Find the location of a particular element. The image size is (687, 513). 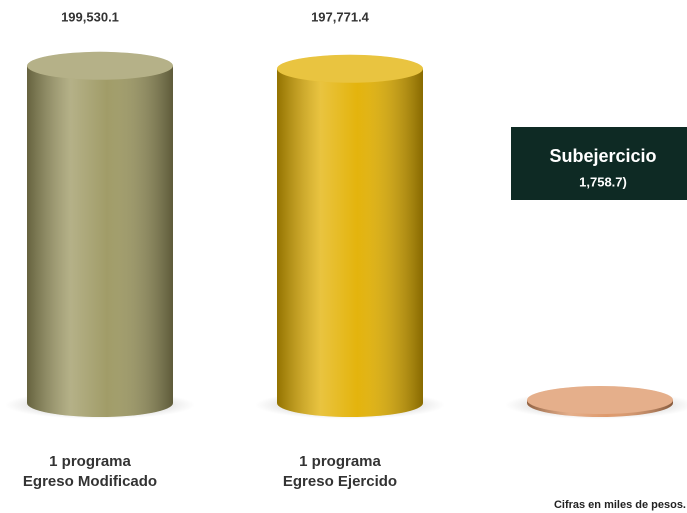

callout-box is located at coordinates (599, 163).